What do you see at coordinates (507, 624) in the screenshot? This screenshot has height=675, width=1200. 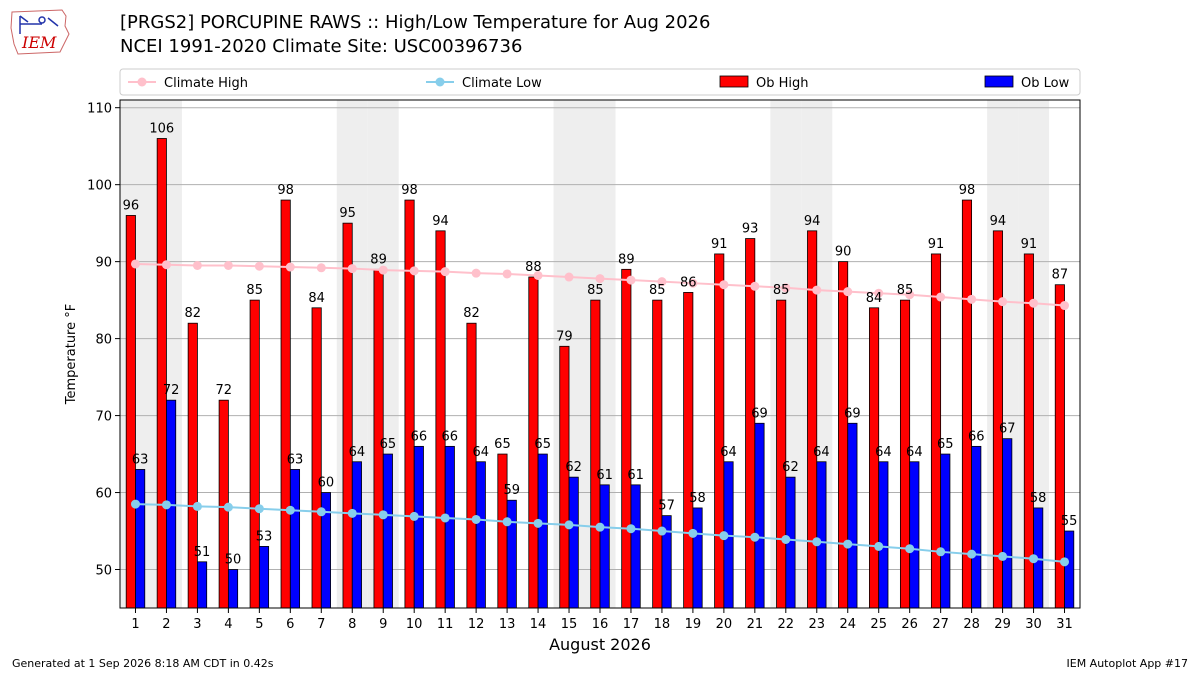 I see `x-tick-label: 13` at bounding box center [507, 624].